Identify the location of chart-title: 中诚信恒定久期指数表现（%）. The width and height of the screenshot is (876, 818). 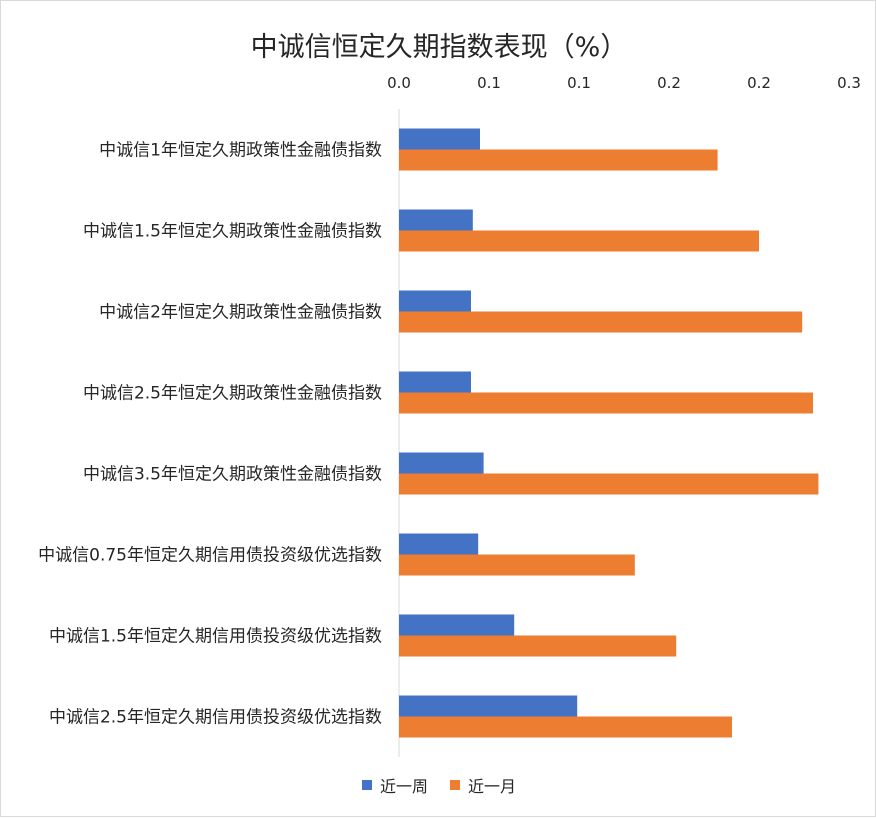
(439, 47).